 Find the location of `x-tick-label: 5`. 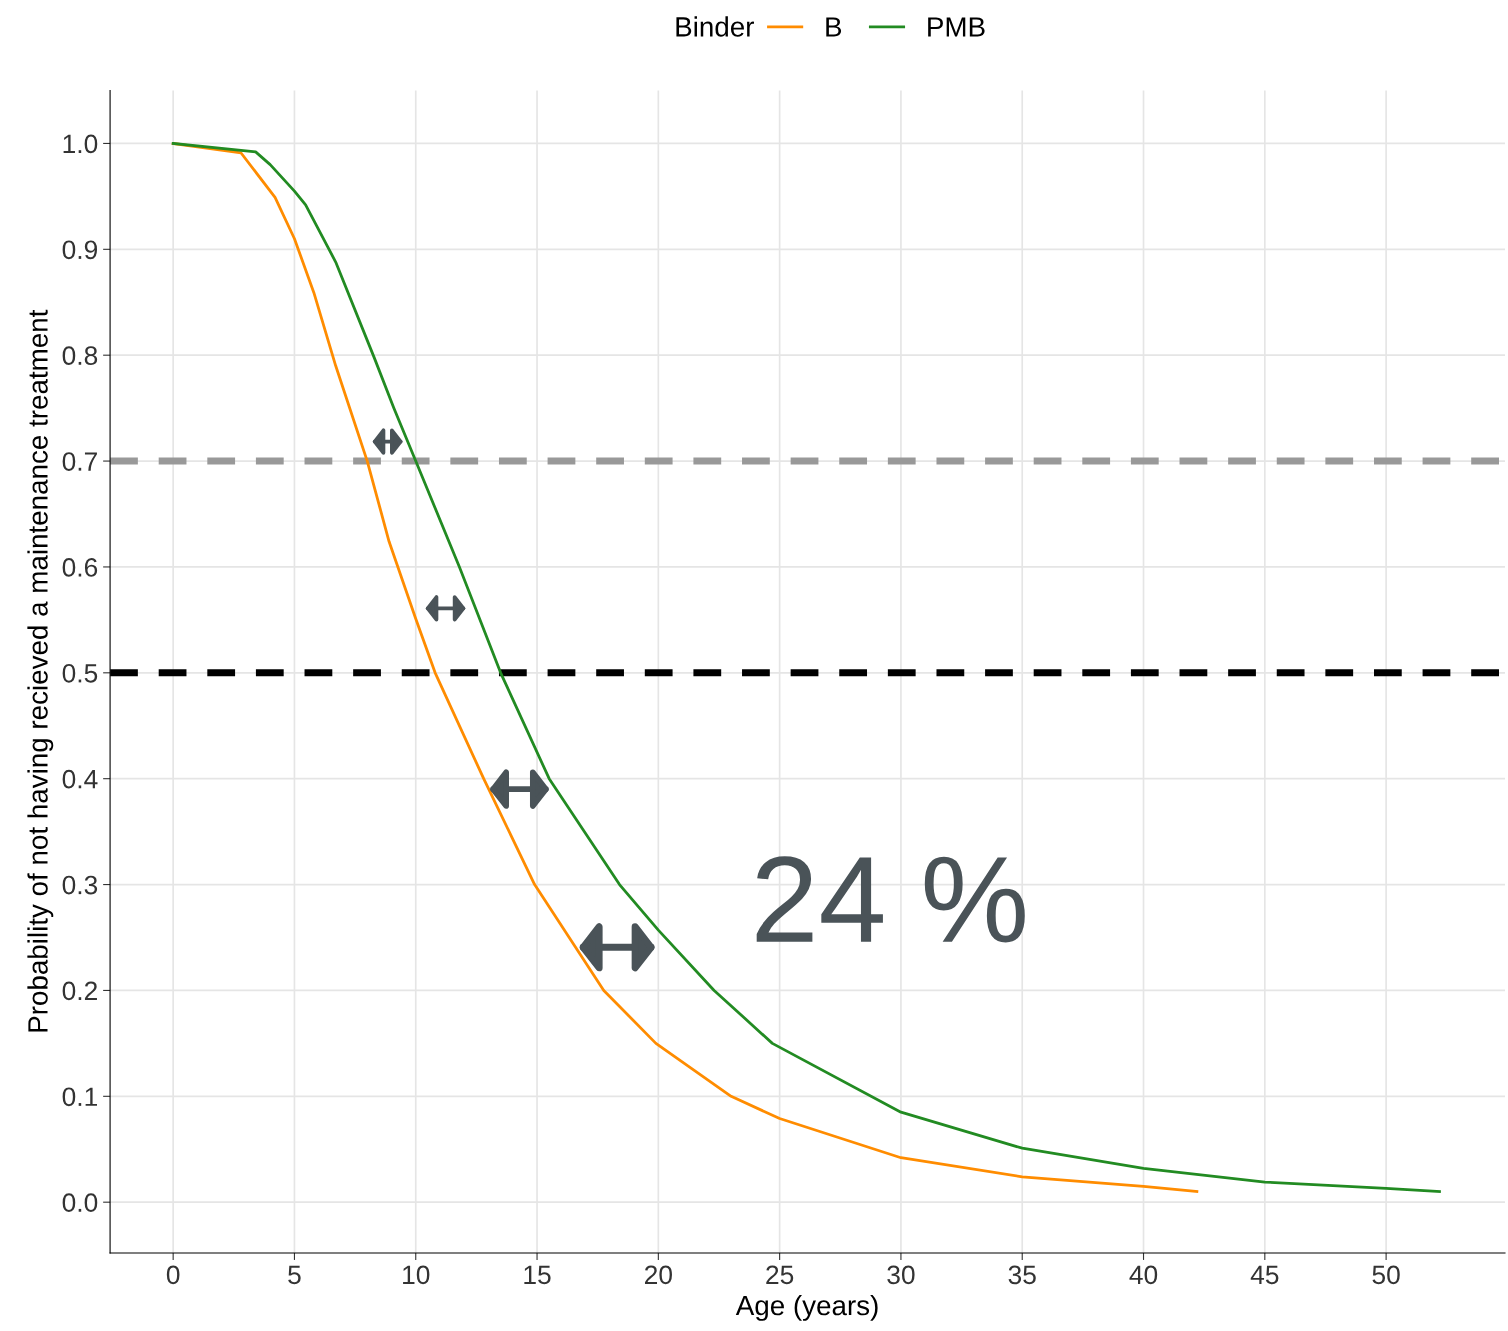

x-tick-label: 5 is located at coordinates (294, 1275).